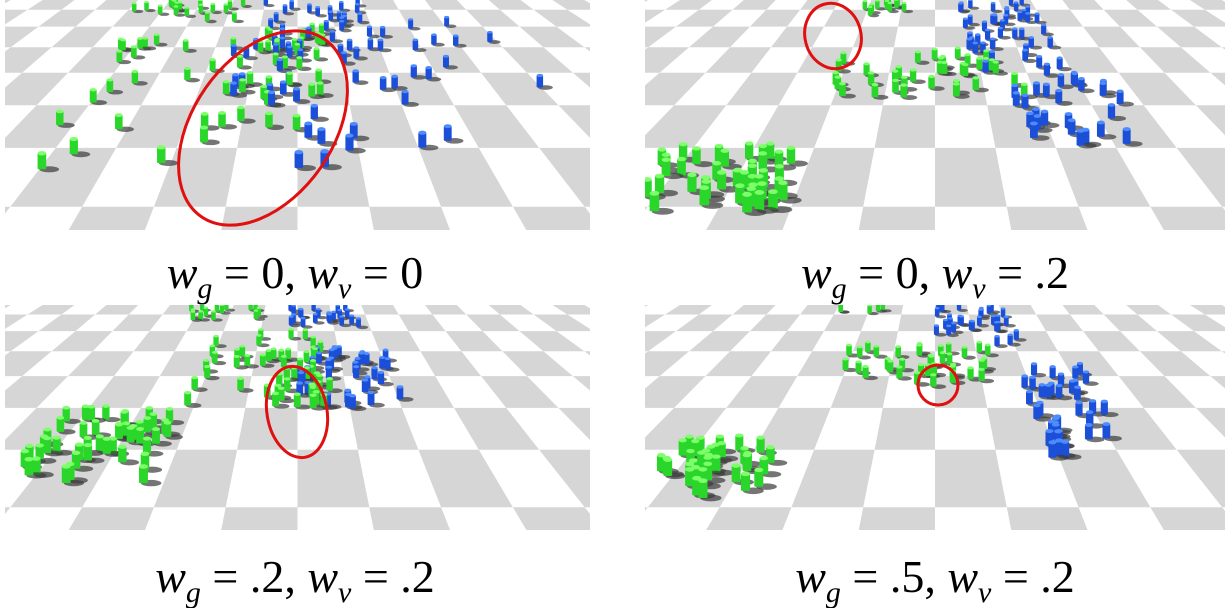 This screenshot has width=1232, height=608. What do you see at coordinates (193, 592) in the screenshot?
I see `subscript: g` at bounding box center [193, 592].